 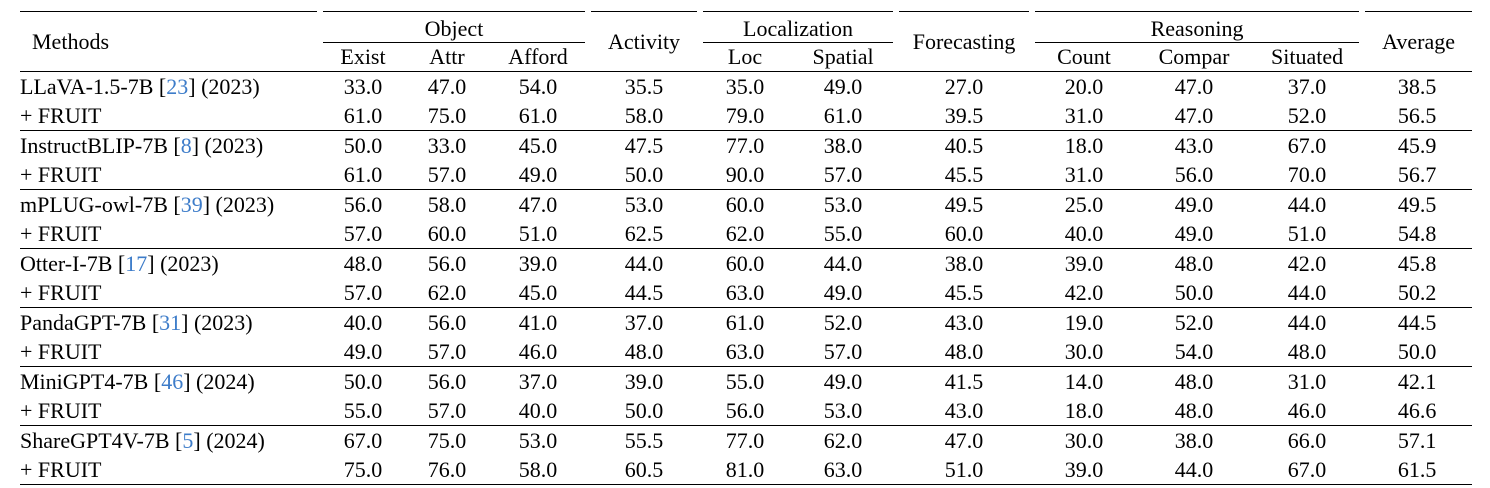 What do you see at coordinates (745, 86) in the screenshot?
I see `score-cell: 35.0` at bounding box center [745, 86].